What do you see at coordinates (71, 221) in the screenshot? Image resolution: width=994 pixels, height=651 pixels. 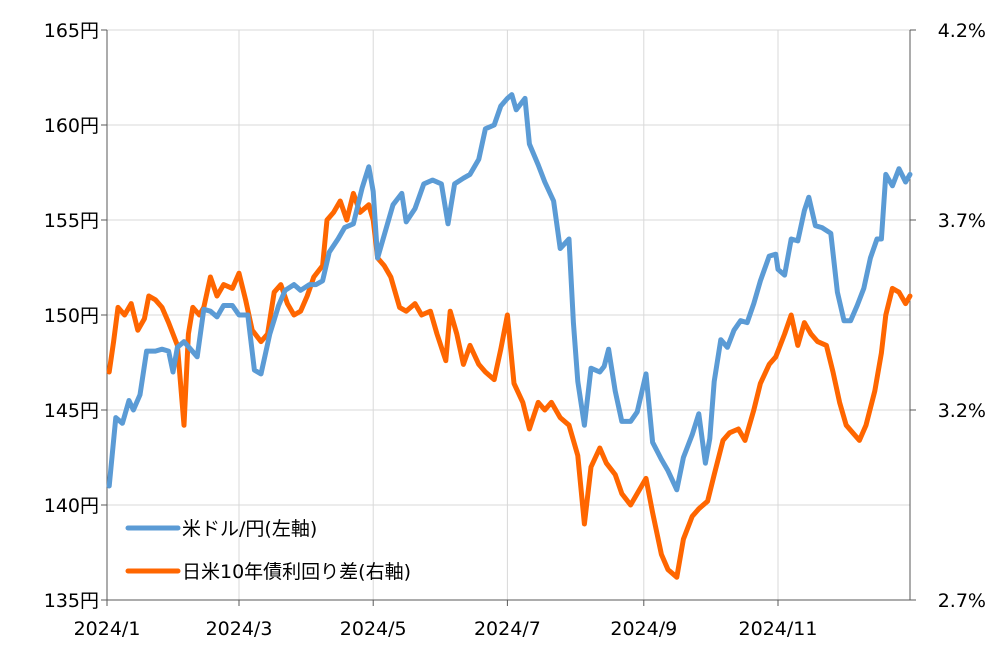 I see `left-tick-label: 155円` at bounding box center [71, 221].